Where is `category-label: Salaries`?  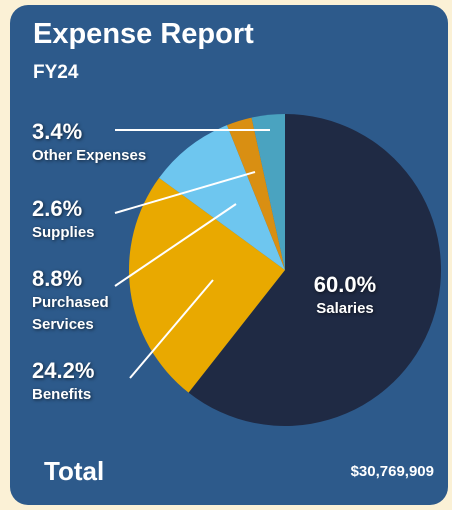 category-label: Salaries is located at coordinates (345, 308).